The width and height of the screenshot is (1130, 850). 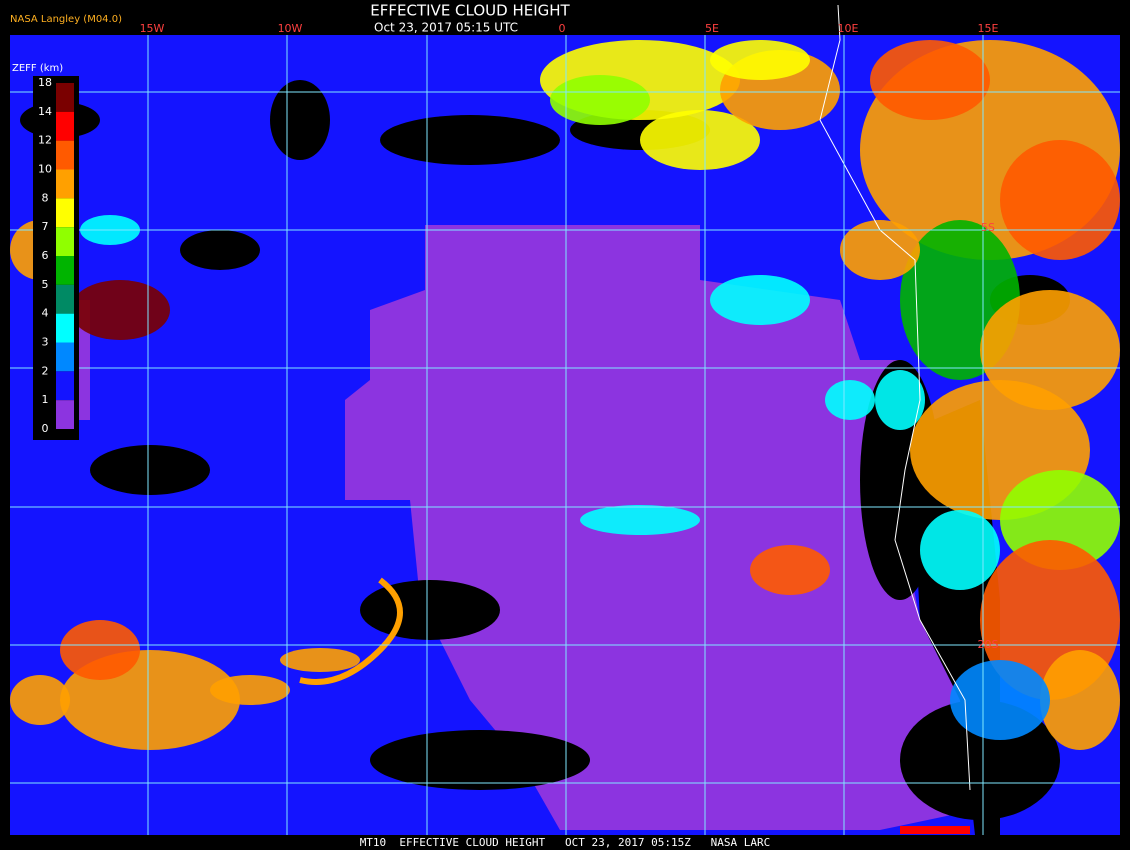 I want to click on title: EFFECTIVE CLOUD HEIGHT, so click(x=470, y=11).